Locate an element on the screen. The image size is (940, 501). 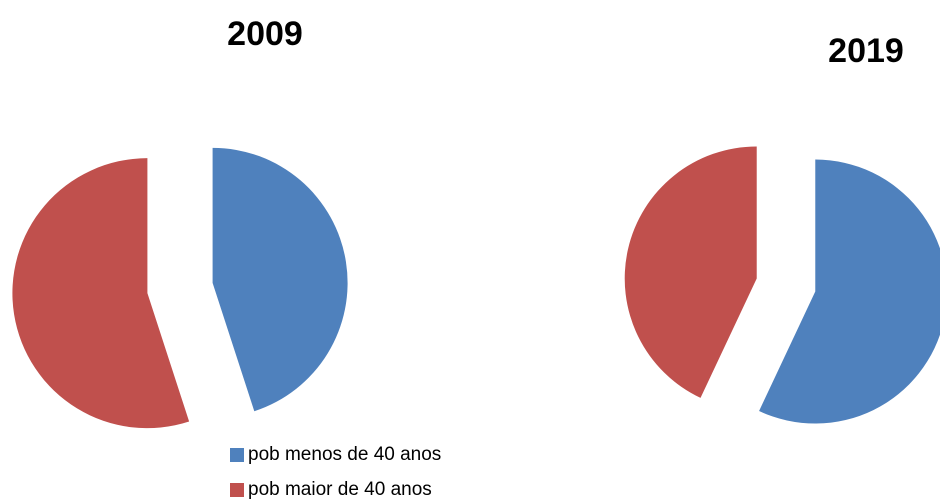
legend-label: pob maior de 40 anos is located at coordinates (340, 489).